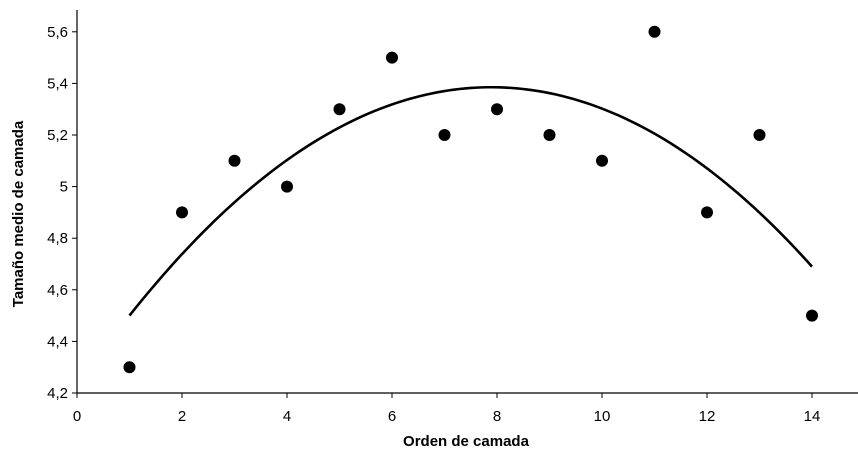 The height and width of the screenshot is (454, 858). Describe the element at coordinates (57, 341) in the screenshot. I see `y-tick-label: 4,4` at that location.